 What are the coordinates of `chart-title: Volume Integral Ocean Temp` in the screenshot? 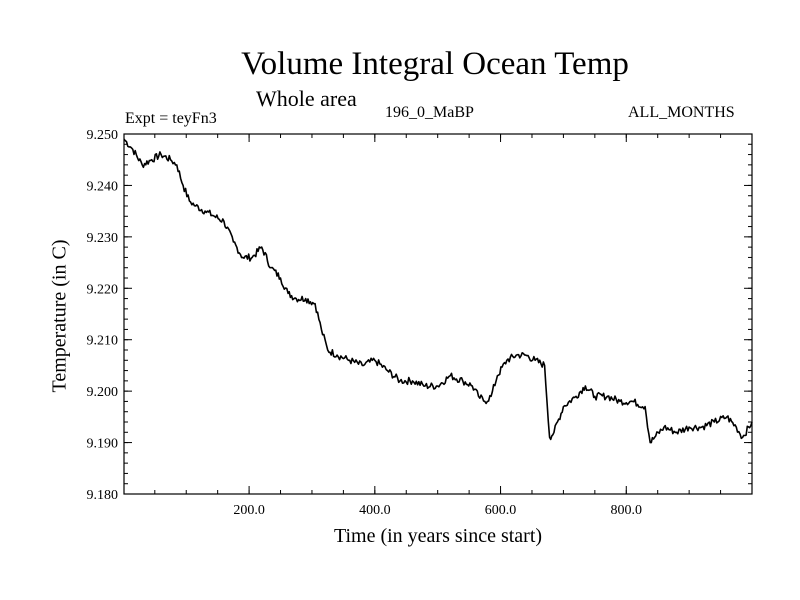 It's located at (435, 64).